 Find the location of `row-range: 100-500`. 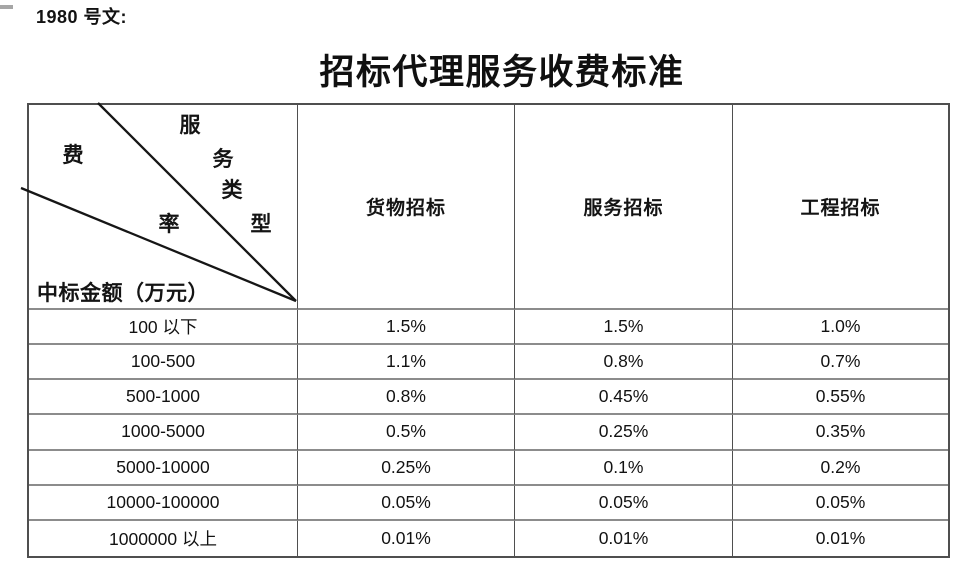

row-range: 100-500 is located at coordinates (163, 363).